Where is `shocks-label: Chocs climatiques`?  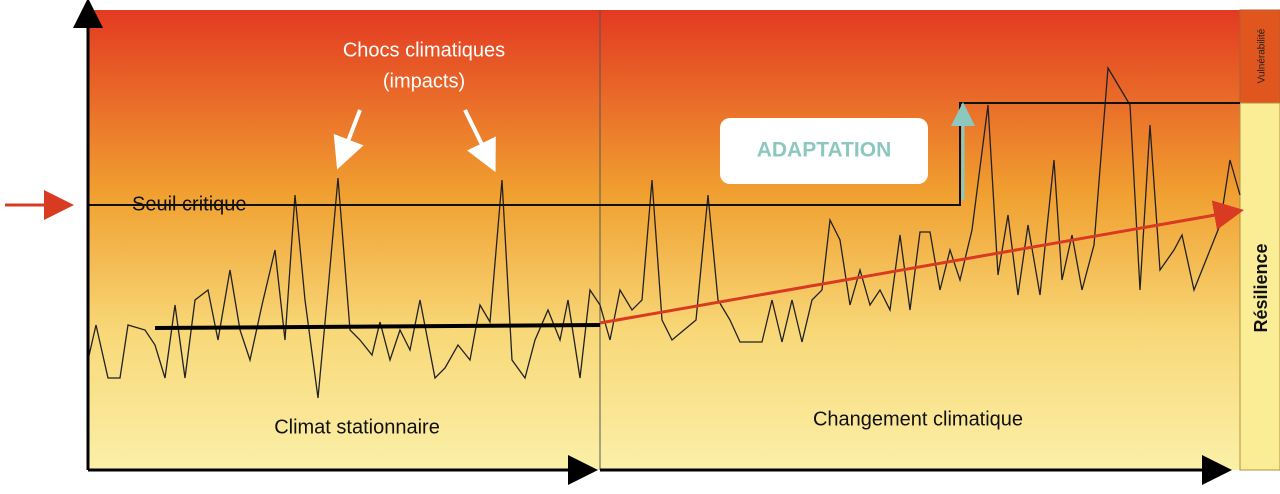 shocks-label: Chocs climatiques is located at coordinates (424, 50).